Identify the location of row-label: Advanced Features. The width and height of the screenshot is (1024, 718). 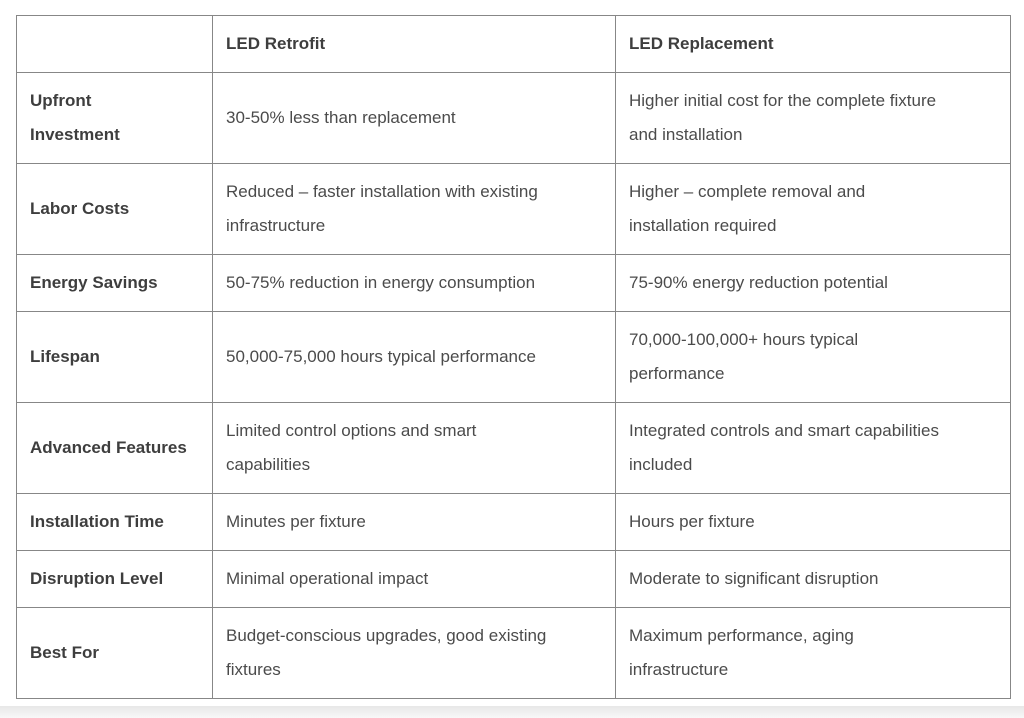
(114, 448).